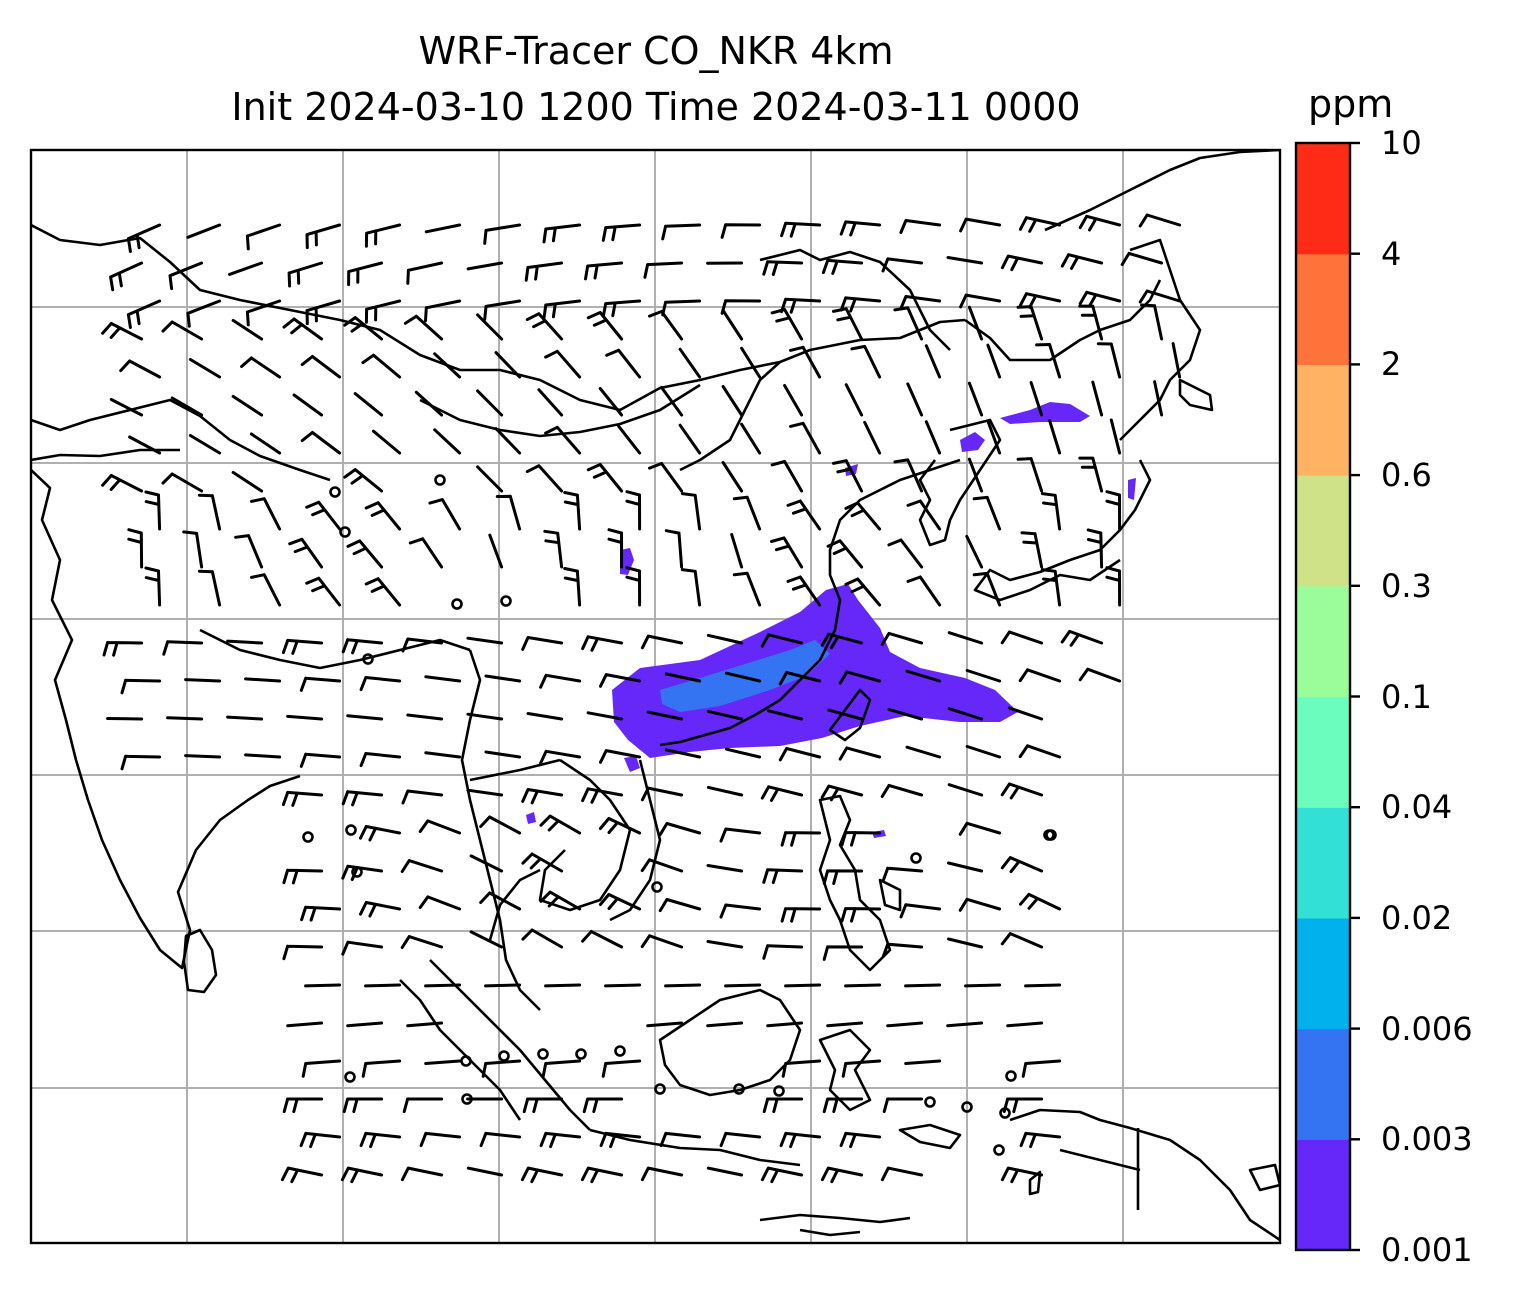 This screenshot has width=1528, height=1306. What do you see at coordinates (656, 51) in the screenshot?
I see `map-title-line1: WRF-Tracer CO_NKR 4km` at bounding box center [656, 51].